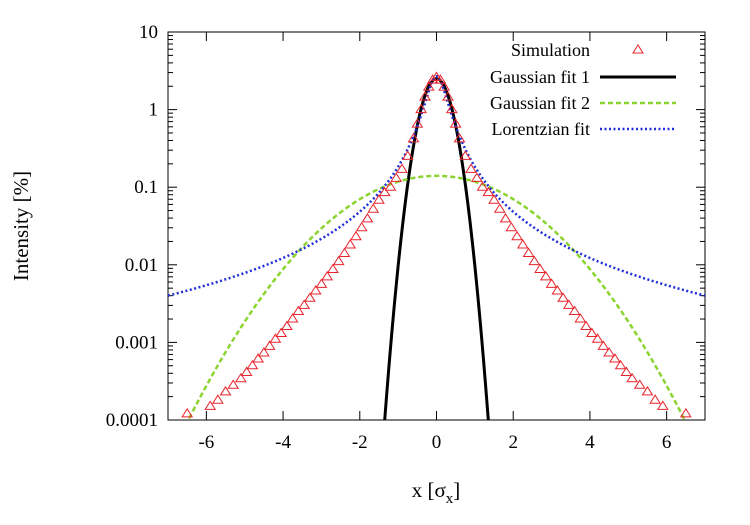 This screenshot has width=750, height=525. Describe the element at coordinates (436, 492) in the screenshot. I see `x-axis-label: x [σx]` at that location.